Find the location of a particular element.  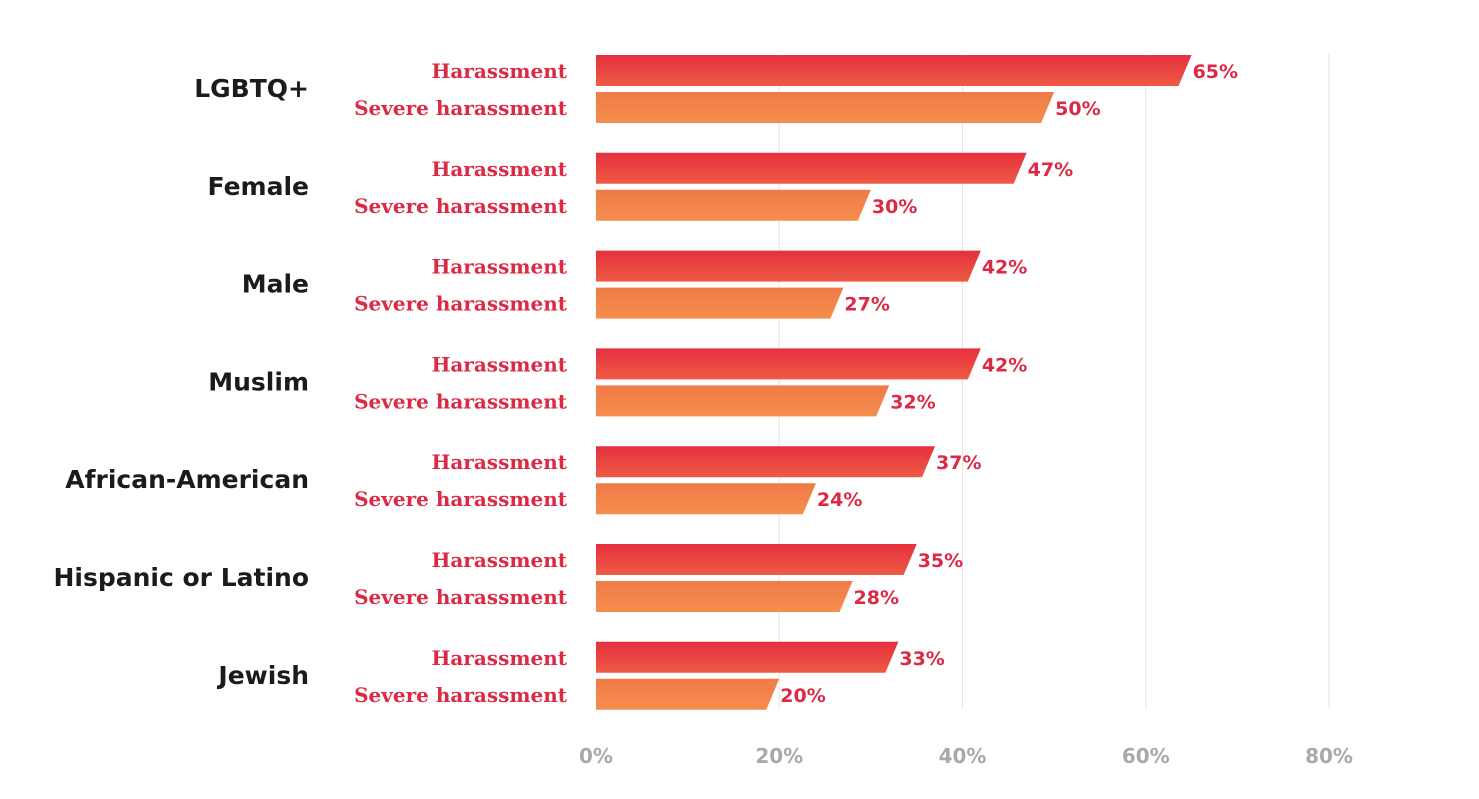

value-label-african-american-severe-harassment: 24% is located at coordinates (839, 500).